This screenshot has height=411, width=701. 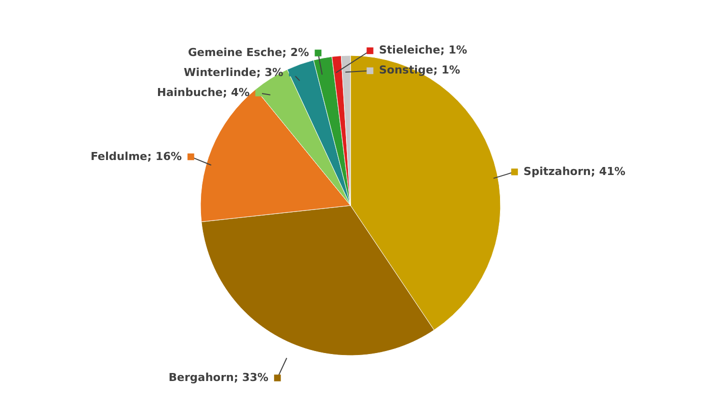 What do you see at coordinates (423, 50) in the screenshot?
I see `slice-label: Stieleiche; 1%` at bounding box center [423, 50].